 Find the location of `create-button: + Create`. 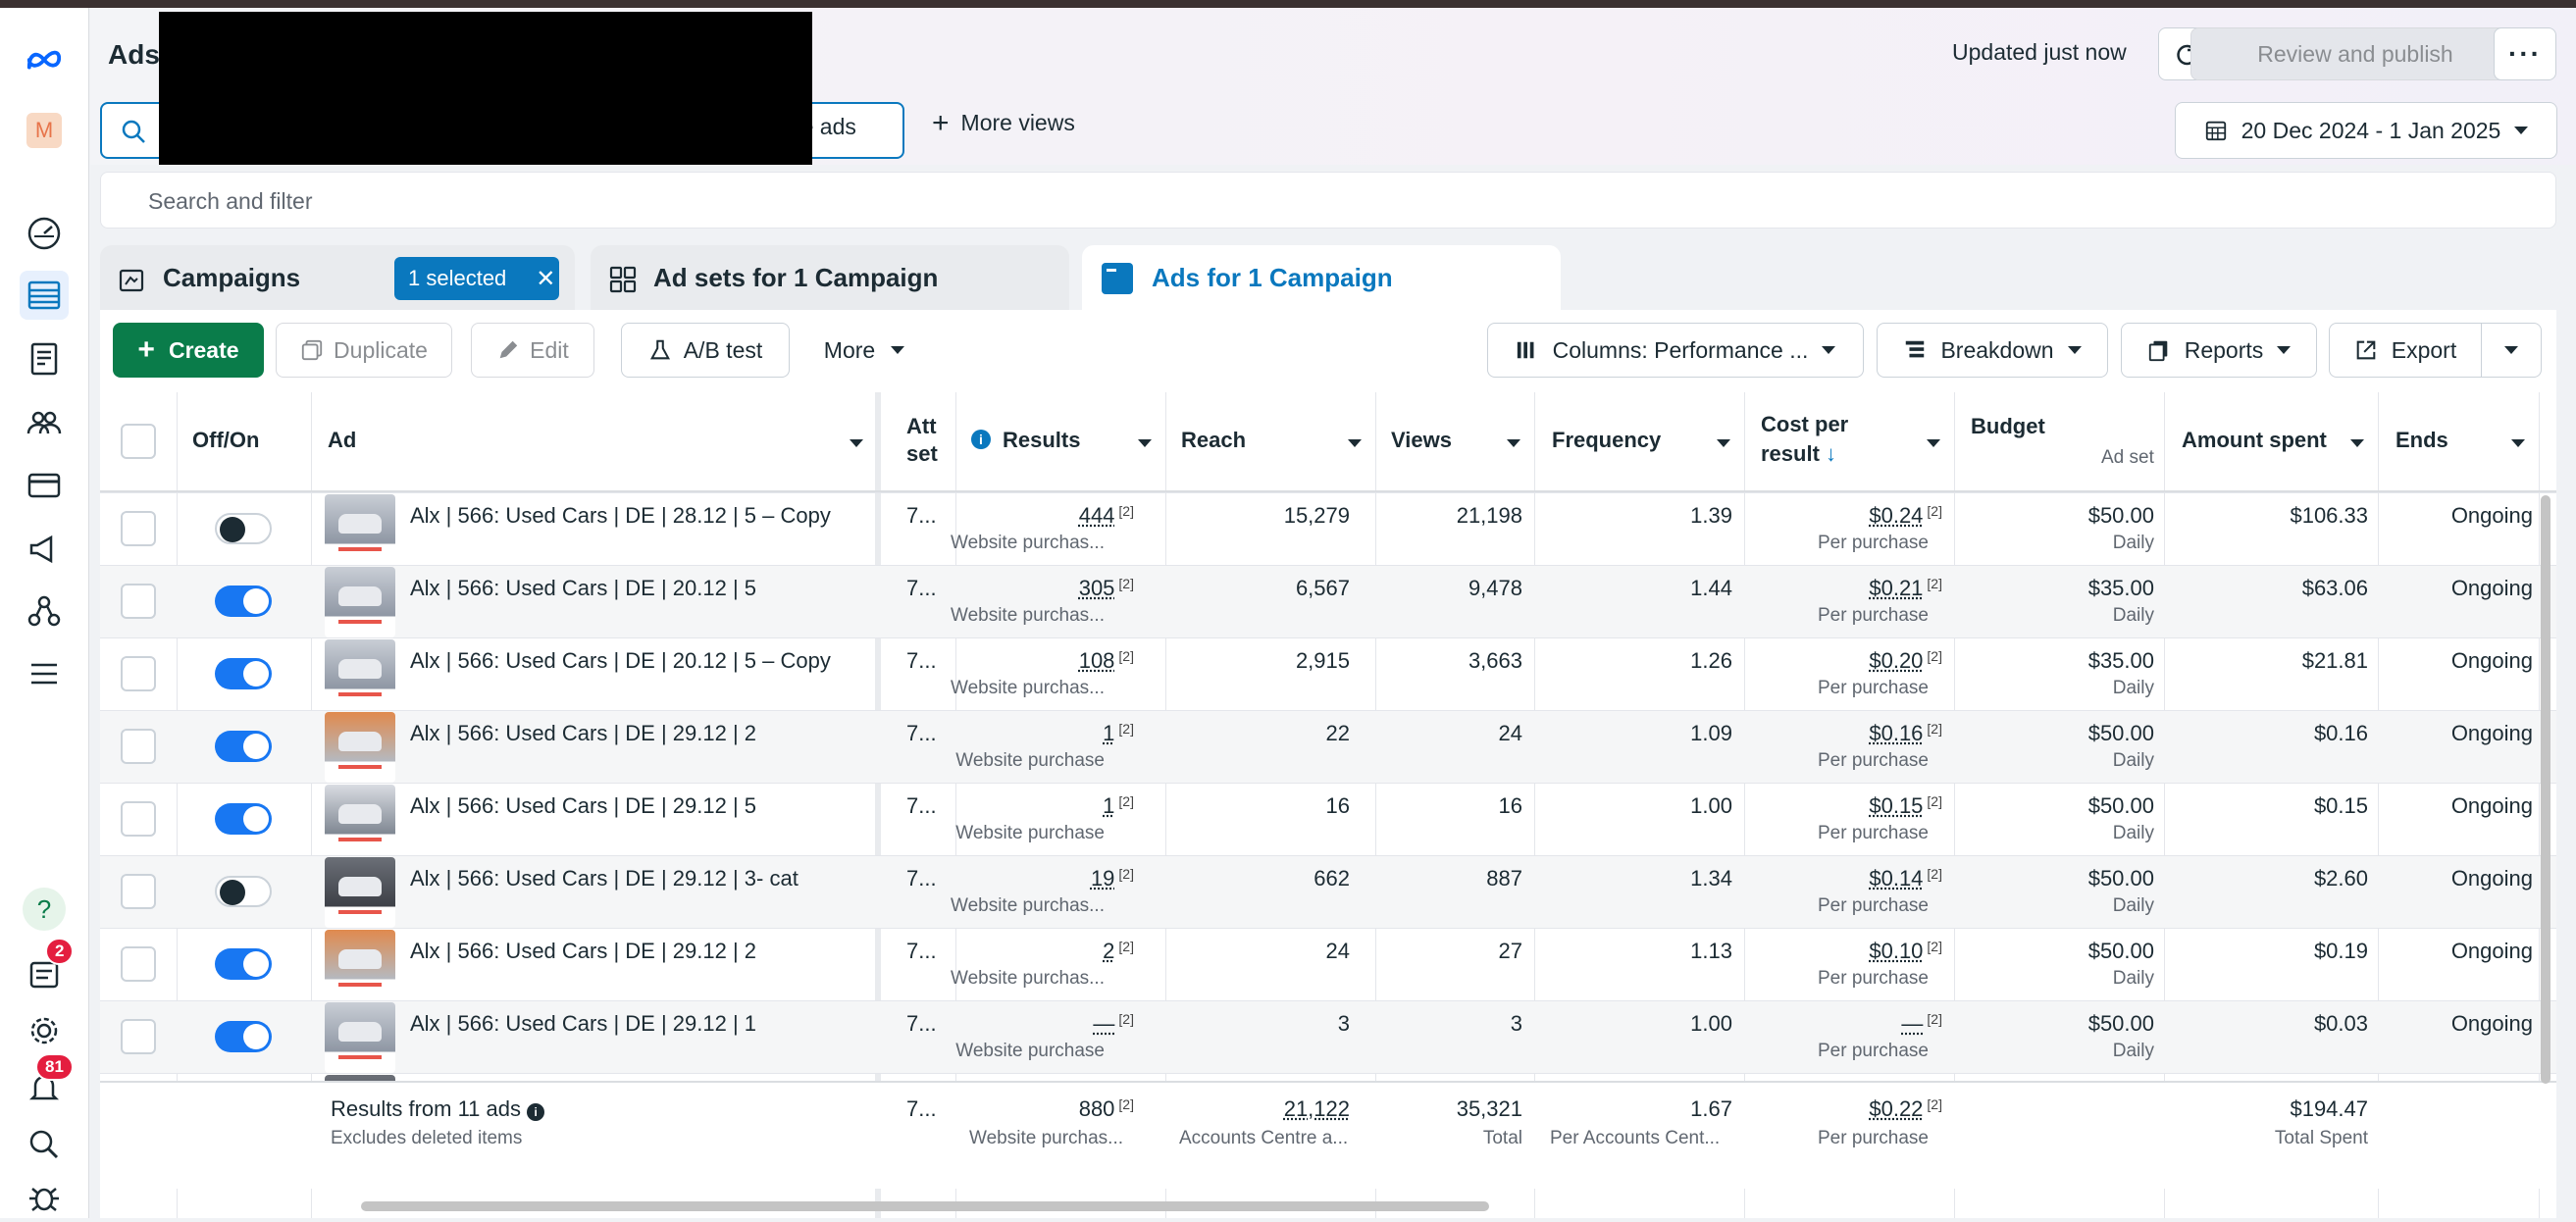

create-button: + Create is located at coordinates (188, 351).